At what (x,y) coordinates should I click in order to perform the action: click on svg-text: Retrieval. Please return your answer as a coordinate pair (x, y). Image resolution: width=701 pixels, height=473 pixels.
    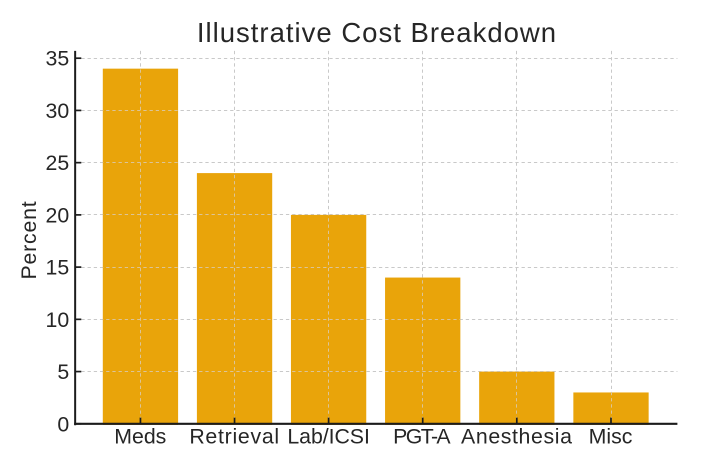
    Looking at the image, I should click on (234, 437).